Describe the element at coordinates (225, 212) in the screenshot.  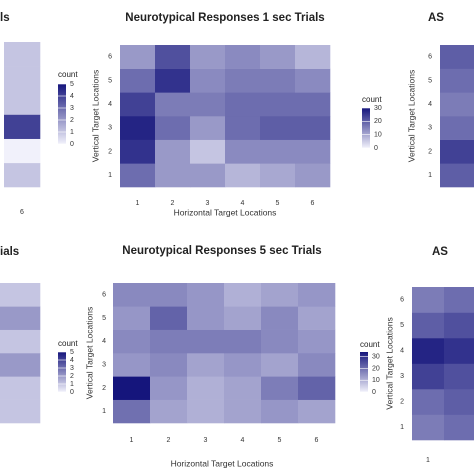
I see `x-axis-label: Horizontal Target Locations` at that location.